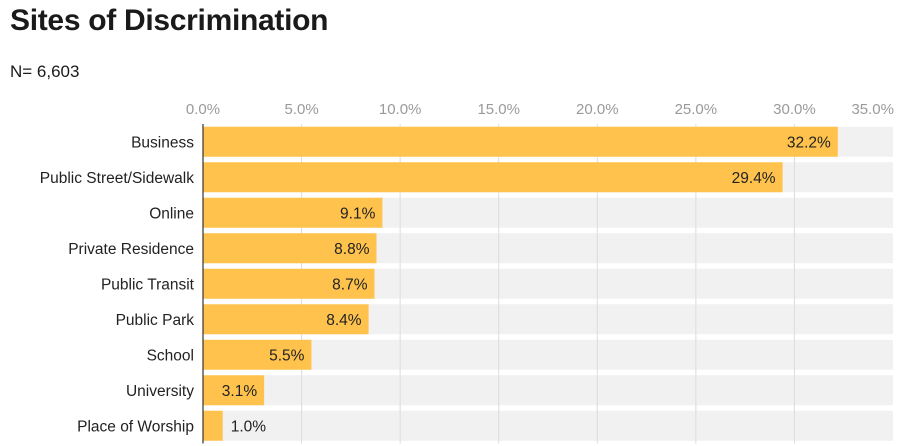 The height and width of the screenshot is (446, 902). I want to click on value-label: 8.4%, so click(344, 320).